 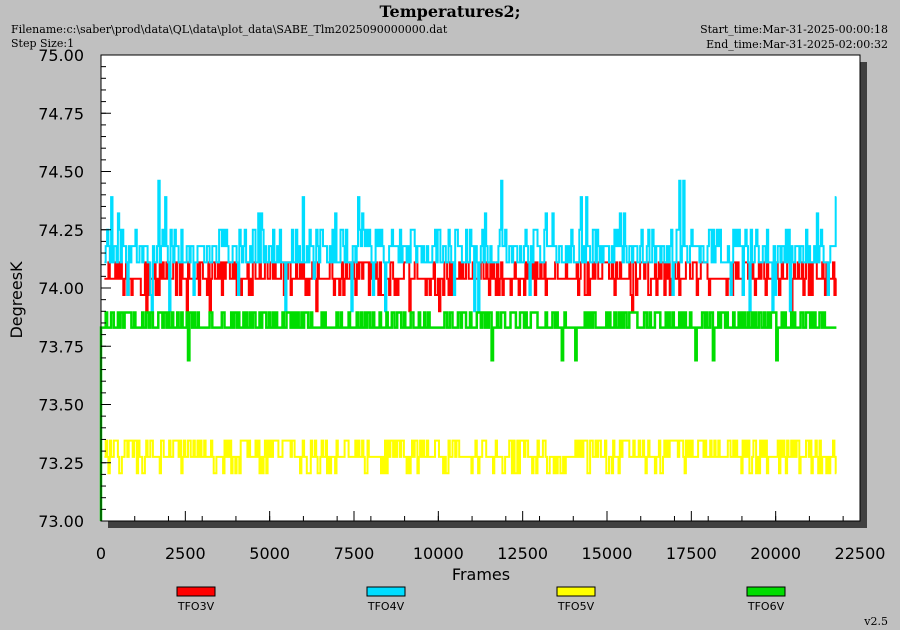 What do you see at coordinates (691, 553) in the screenshot?
I see `x-tick-label: 17500` at bounding box center [691, 553].